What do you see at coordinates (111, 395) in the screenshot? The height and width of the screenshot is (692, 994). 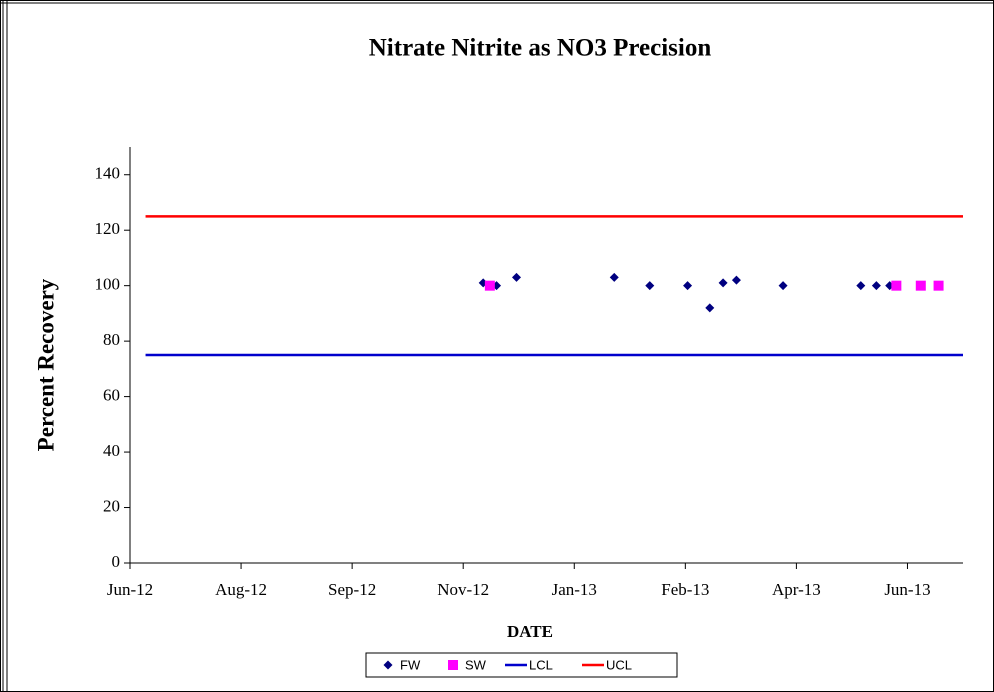 I see `y-tick-label: 60` at bounding box center [111, 395].